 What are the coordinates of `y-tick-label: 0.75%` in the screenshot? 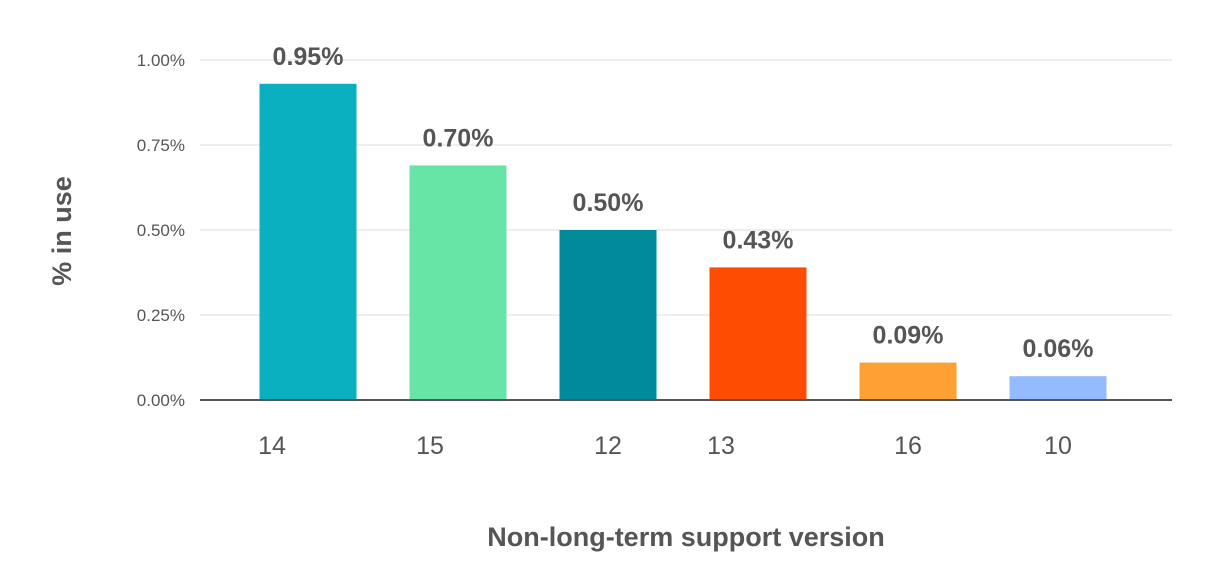 It's located at (161, 145).